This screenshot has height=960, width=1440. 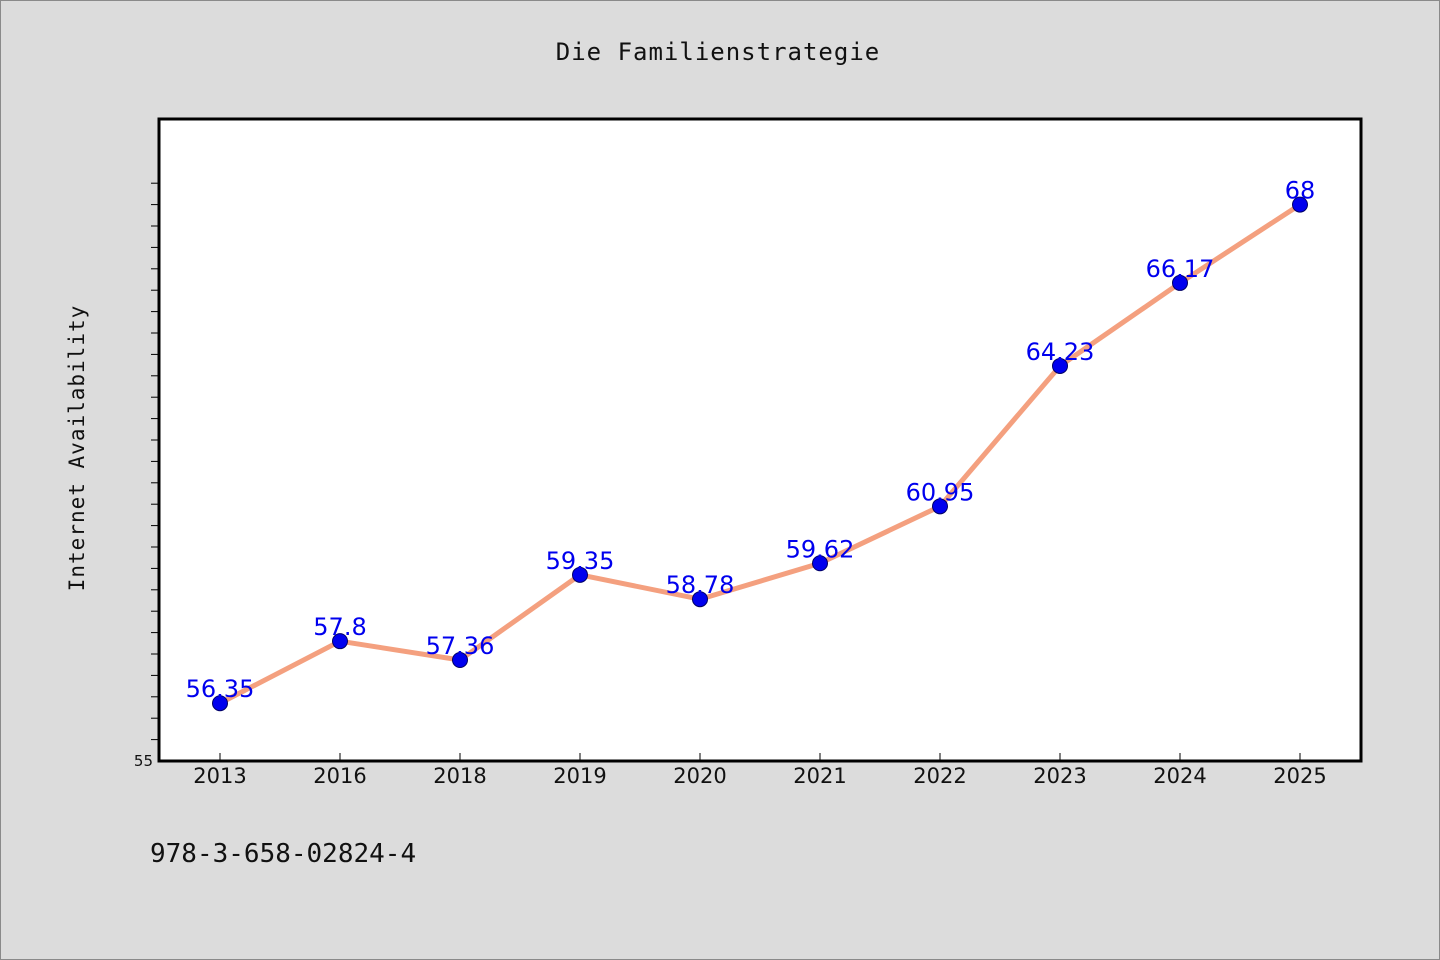 What do you see at coordinates (820, 549) in the screenshot?
I see `data-label: 59.62` at bounding box center [820, 549].